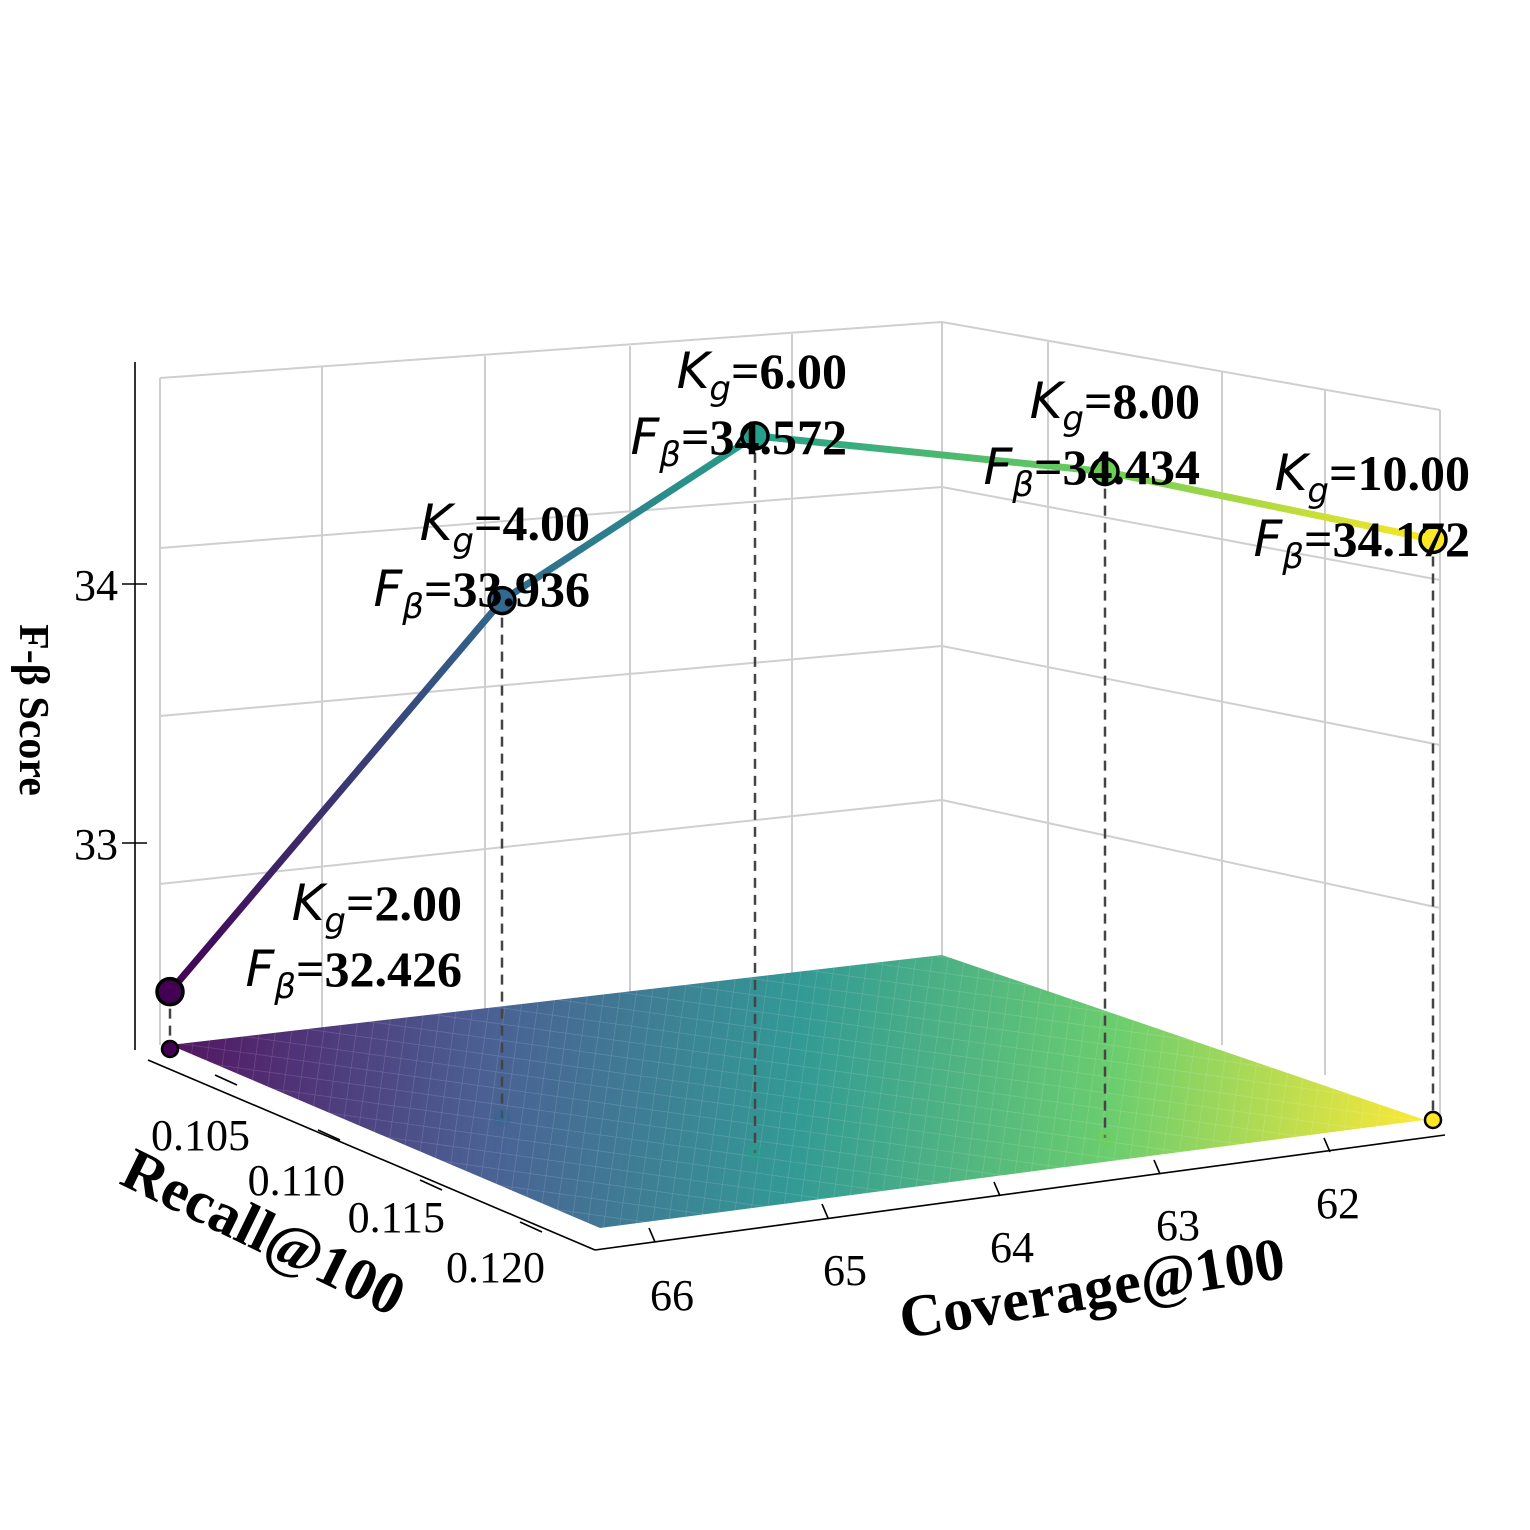  Describe the element at coordinates (1178, 1225) in the screenshot. I see `y-tick-label: 63` at that location.